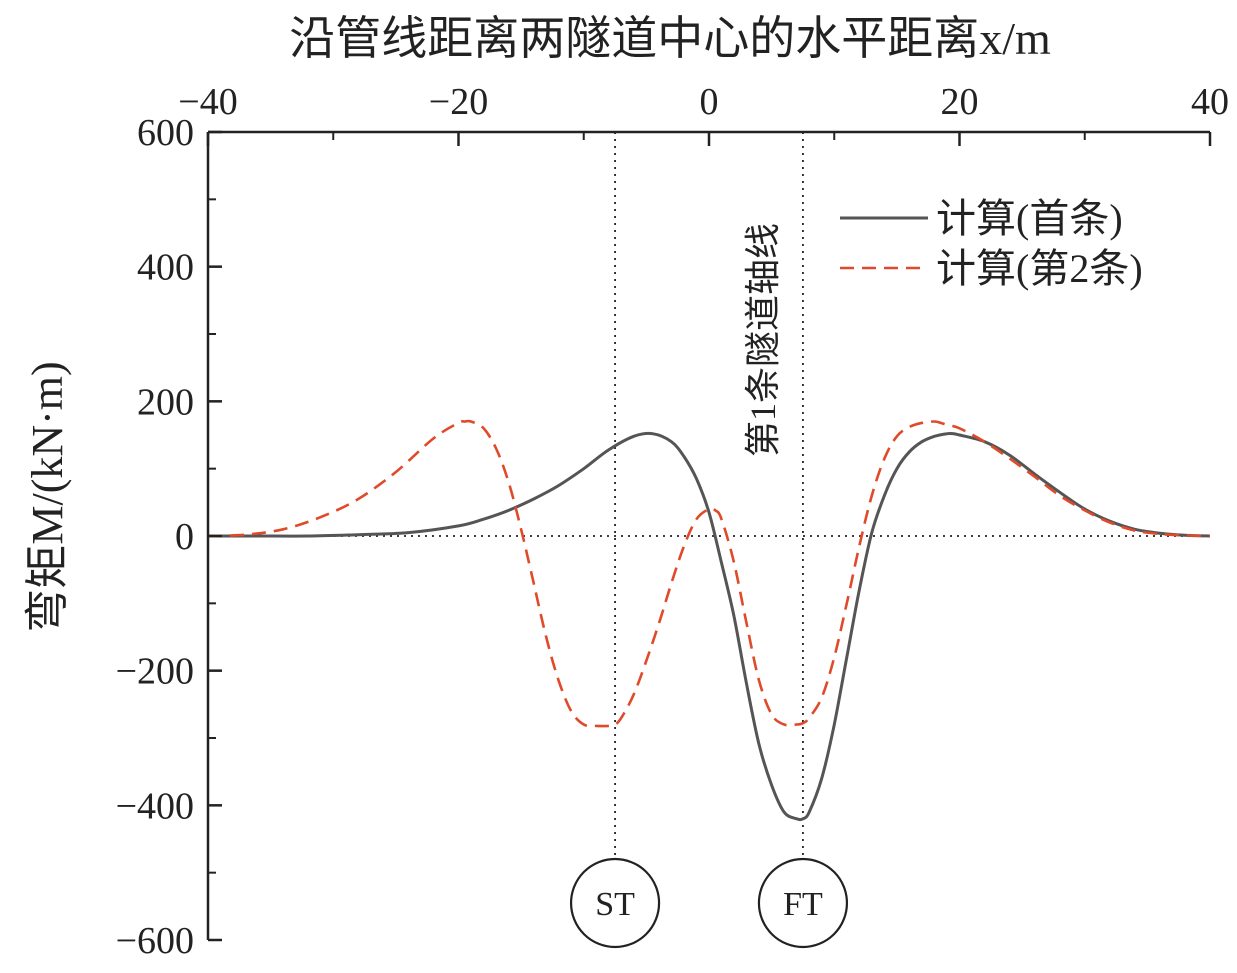 This screenshot has height=973, width=1237. I want to click on legend: 计算(首条) 计算(第2条), so click(991, 243).